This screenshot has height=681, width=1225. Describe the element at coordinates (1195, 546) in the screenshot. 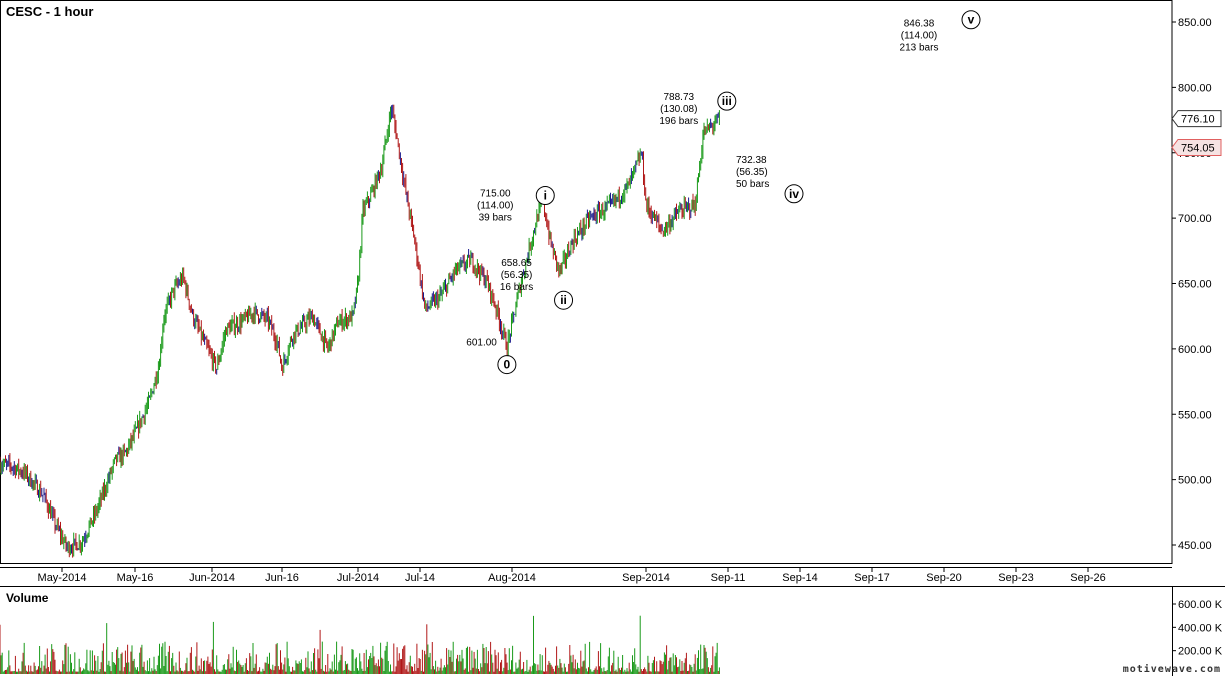

I see `price-axis-tick-label: 450.00` at that location.